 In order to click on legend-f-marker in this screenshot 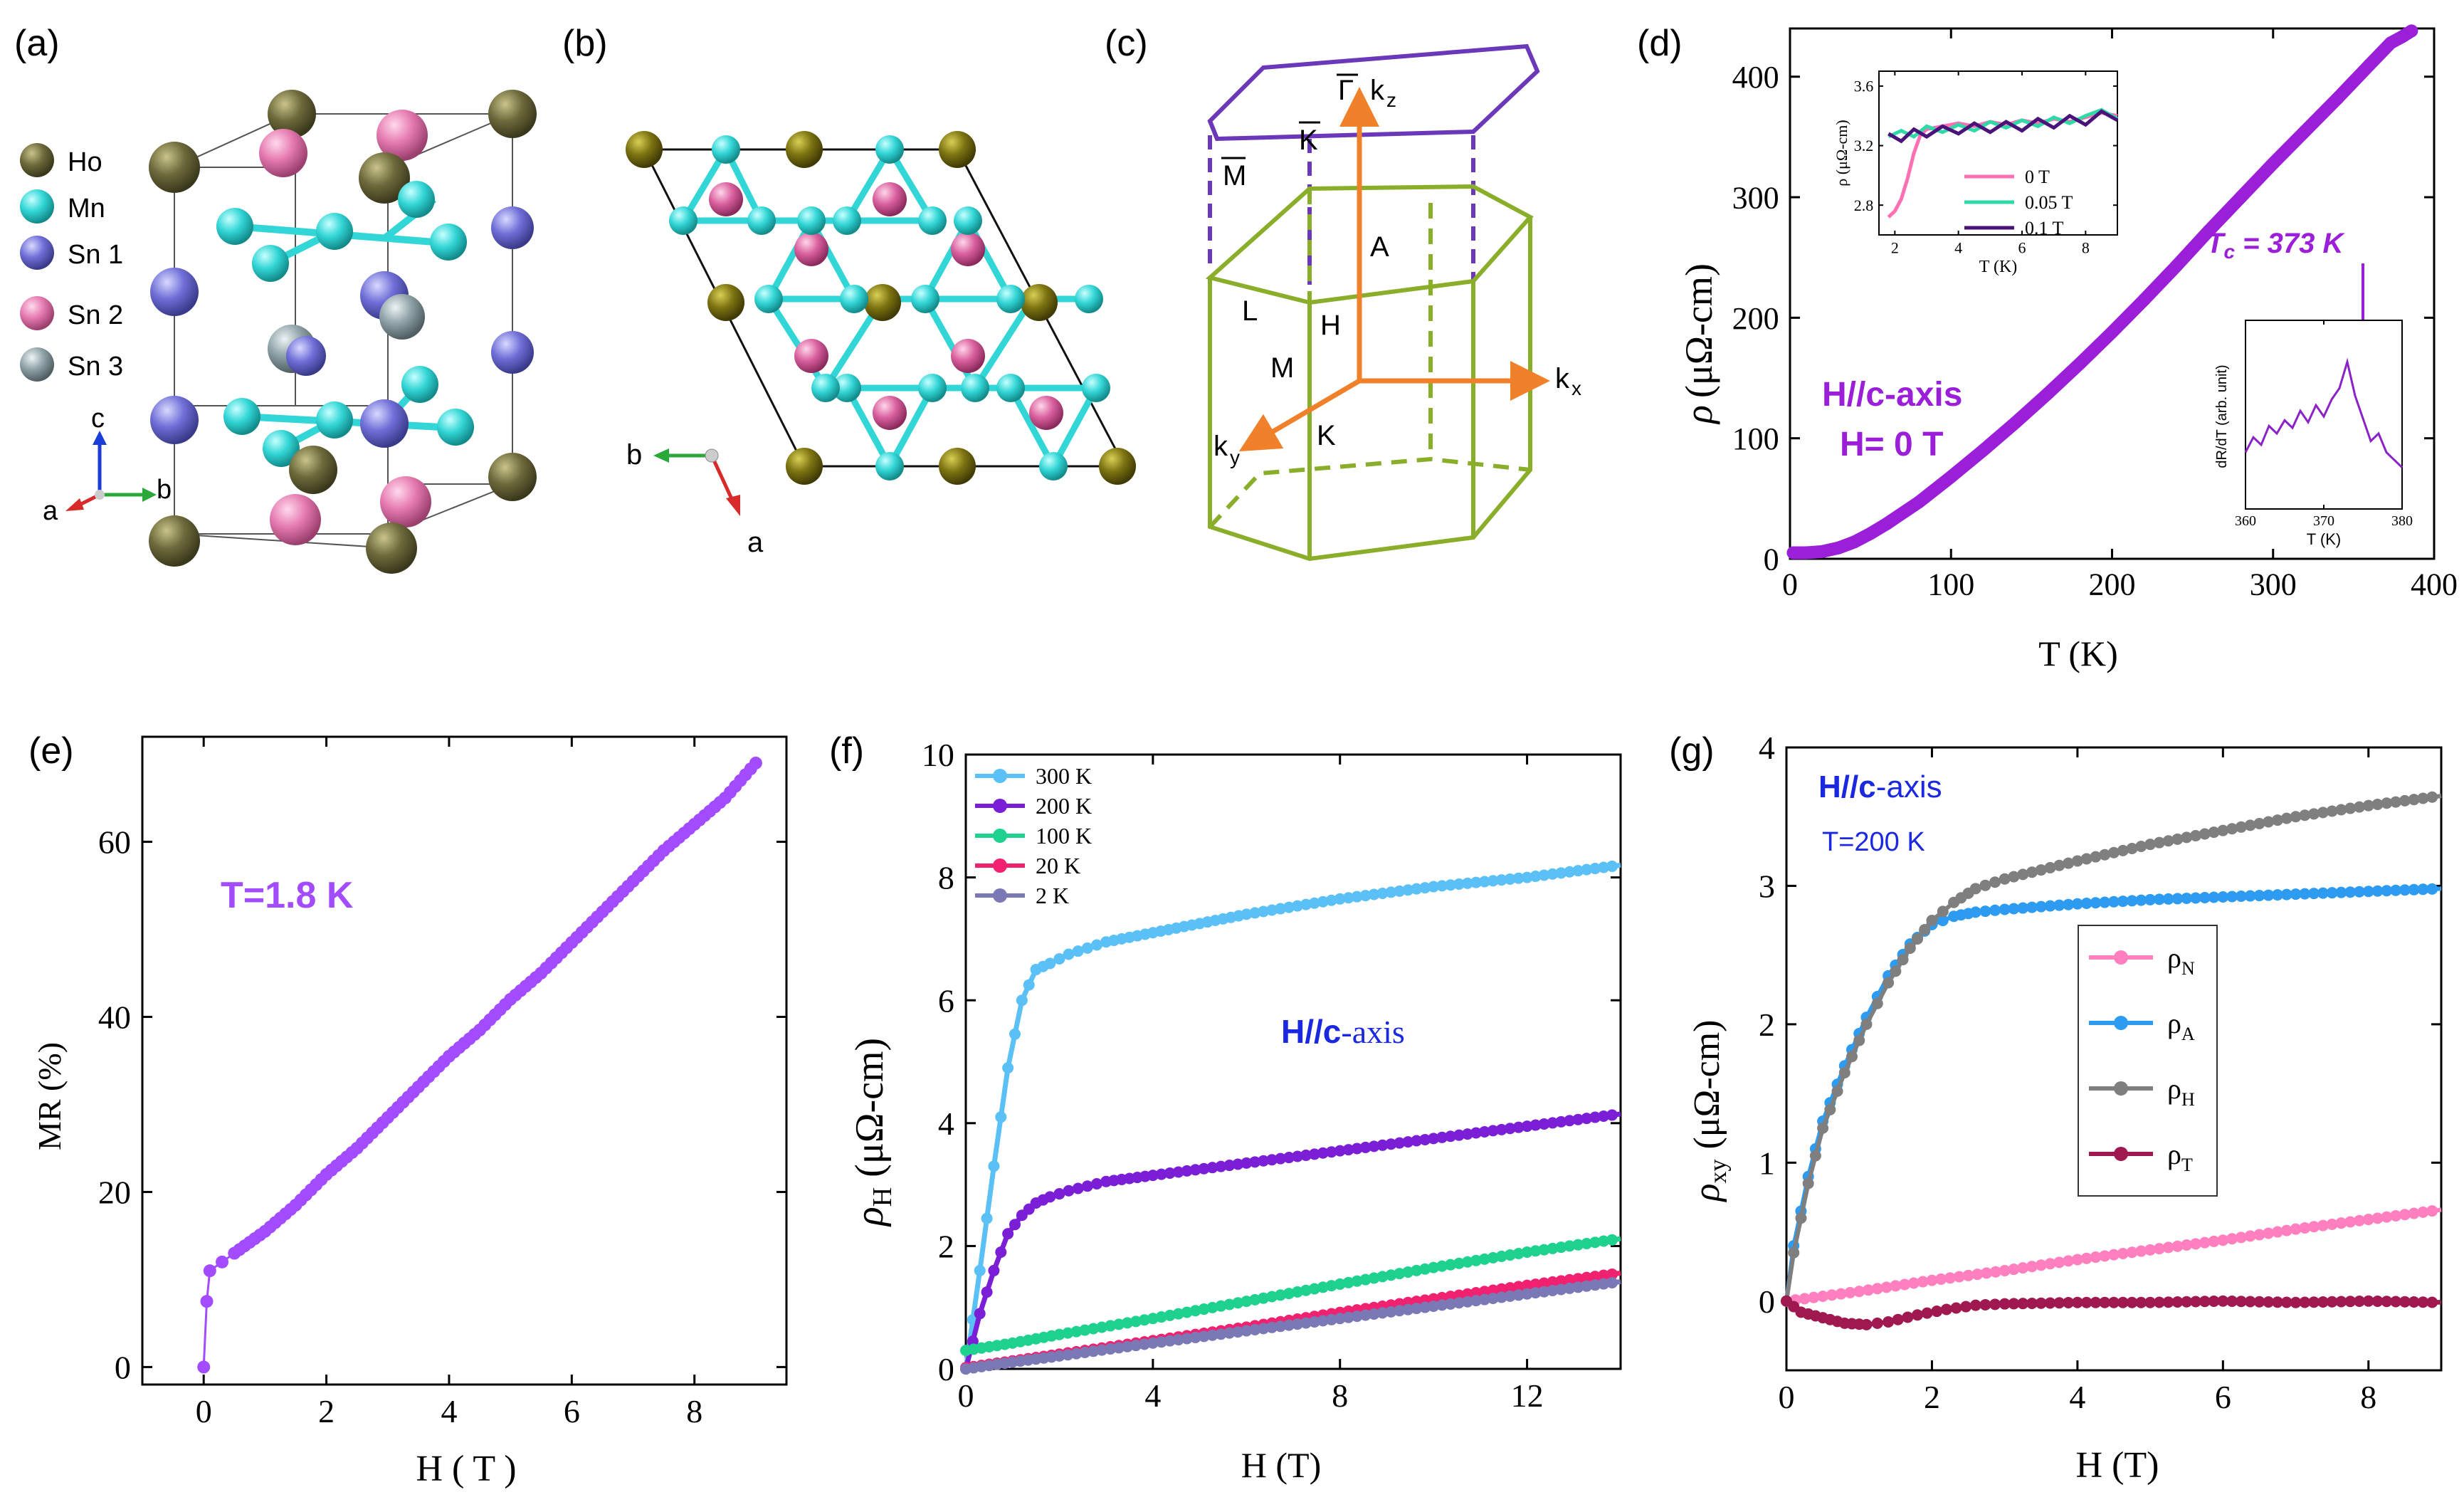, I will do `click(1000, 806)`.